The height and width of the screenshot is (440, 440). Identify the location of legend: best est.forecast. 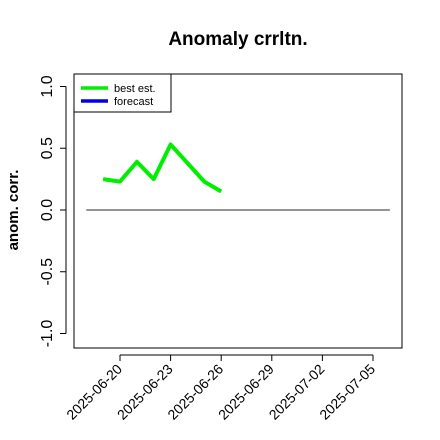
(122, 93).